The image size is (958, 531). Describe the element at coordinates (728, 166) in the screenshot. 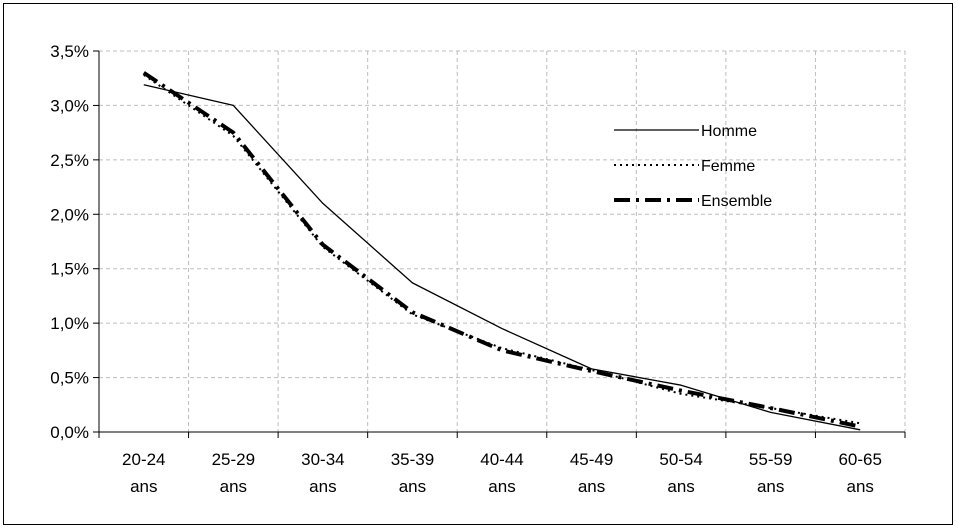

I see `legend-label-femme: Femme` at that location.